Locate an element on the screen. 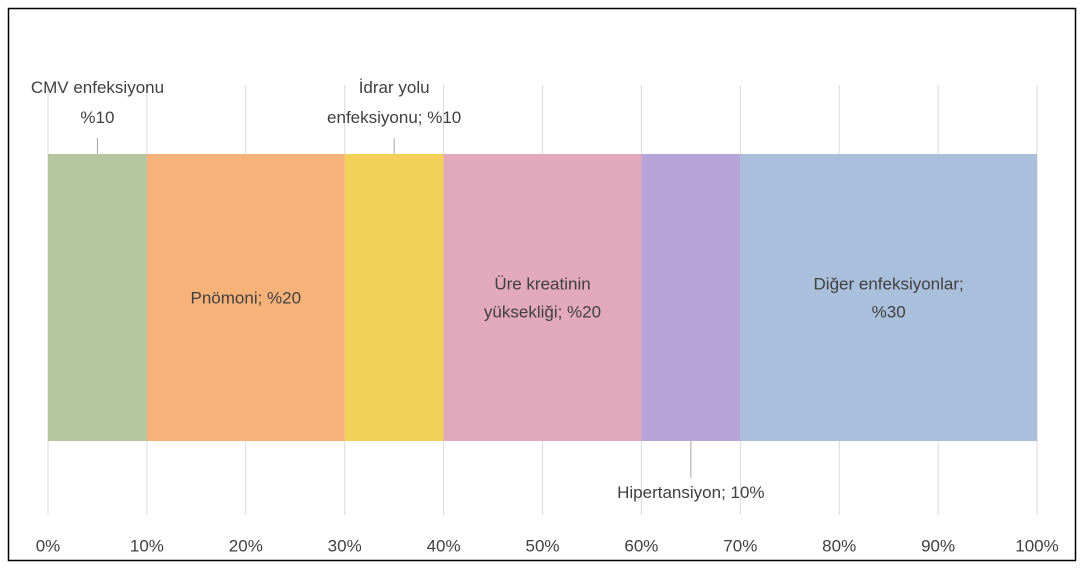  x-tick-label: 30% is located at coordinates (345, 545).